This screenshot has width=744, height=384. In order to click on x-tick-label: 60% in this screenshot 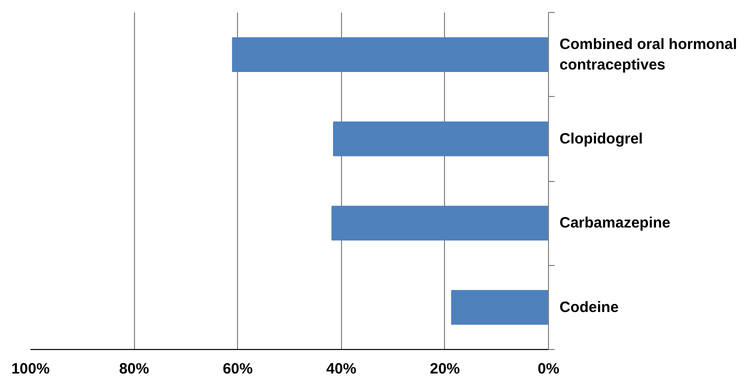, I will do `click(237, 369)`.